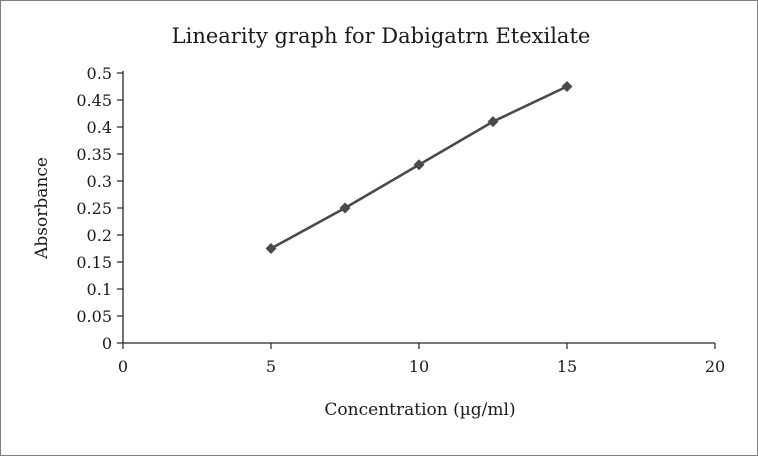  I want to click on y-tick-label: 0.3, so click(99, 181).